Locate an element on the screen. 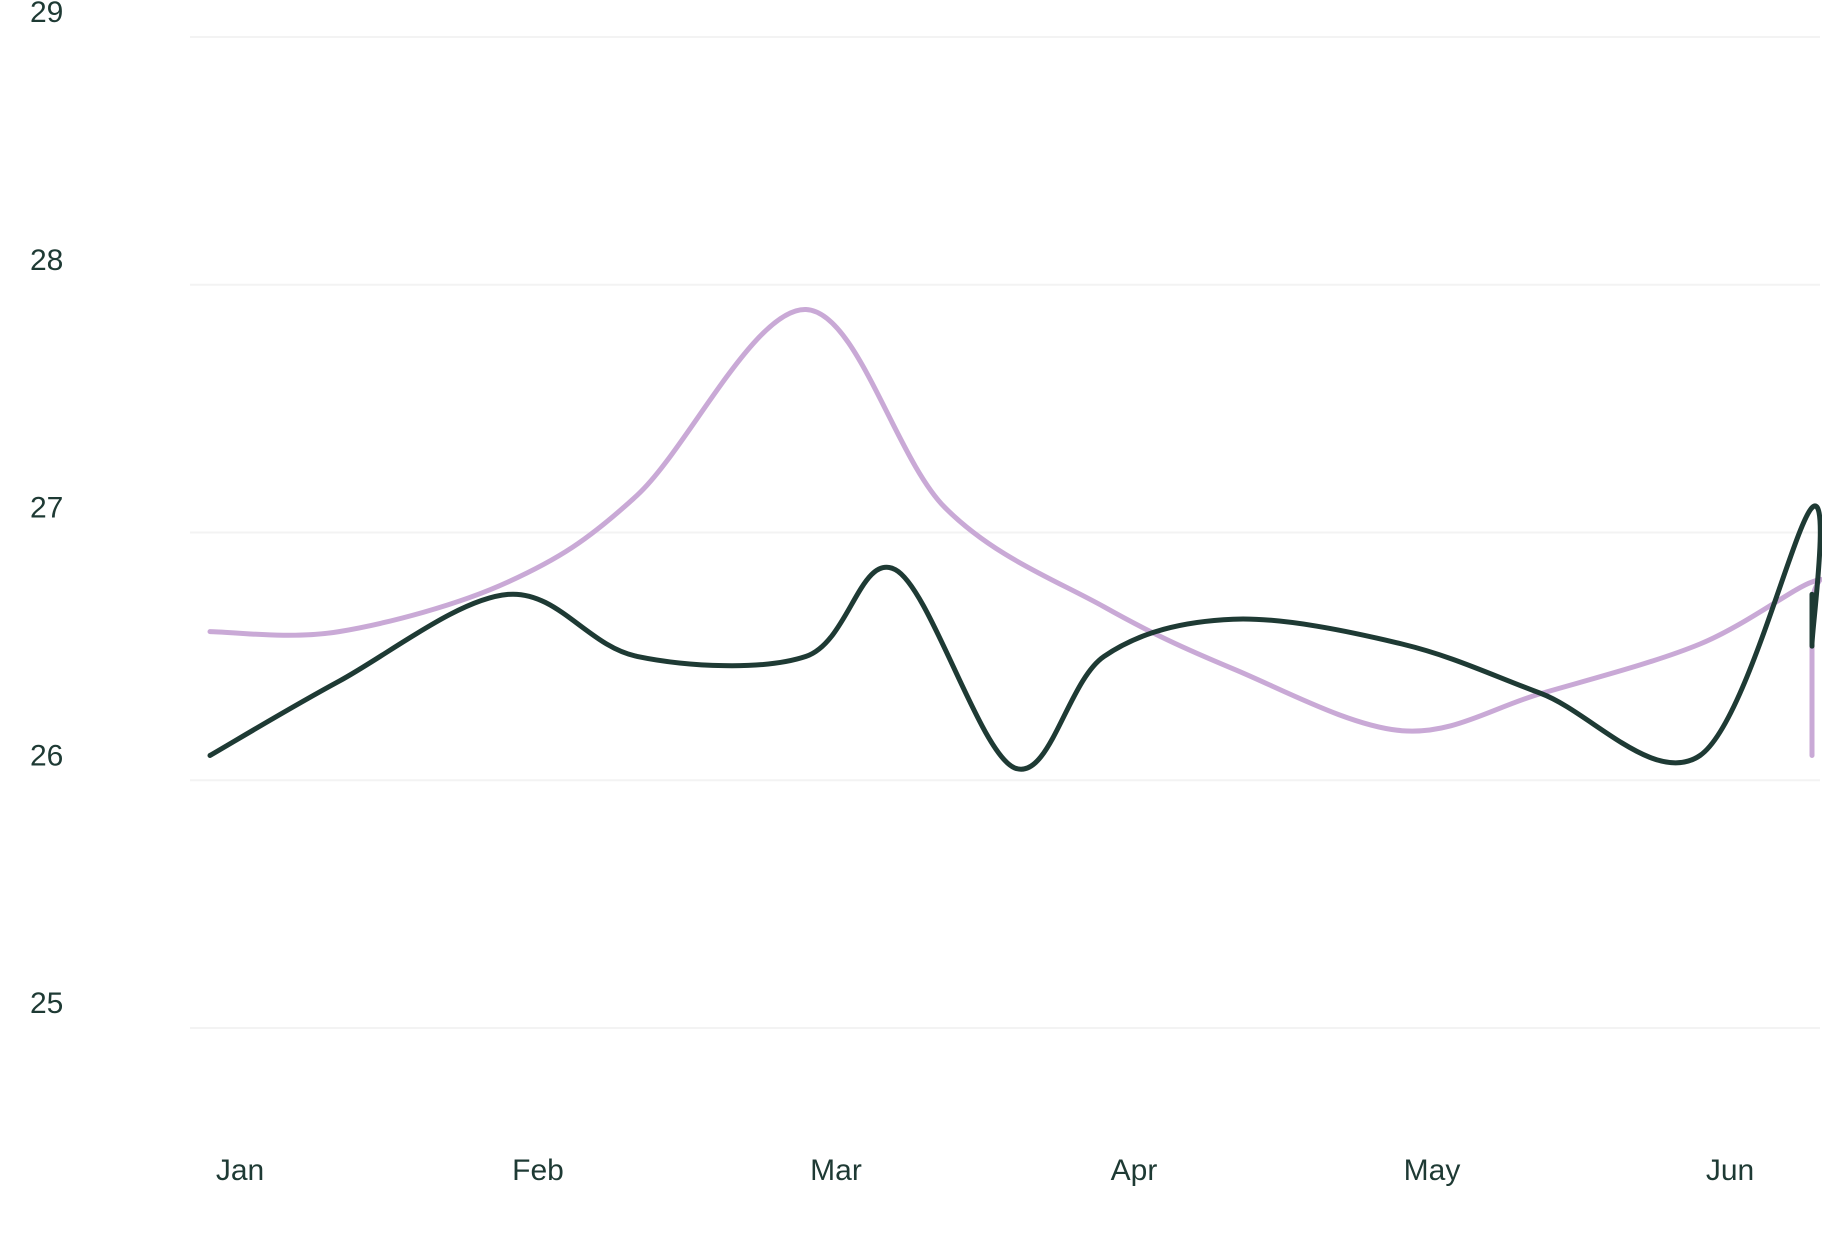 This screenshot has height=1236, width=1822. x-axis-tick-labels: Jan Feb Mar Apr May Jun is located at coordinates (985, 1170).